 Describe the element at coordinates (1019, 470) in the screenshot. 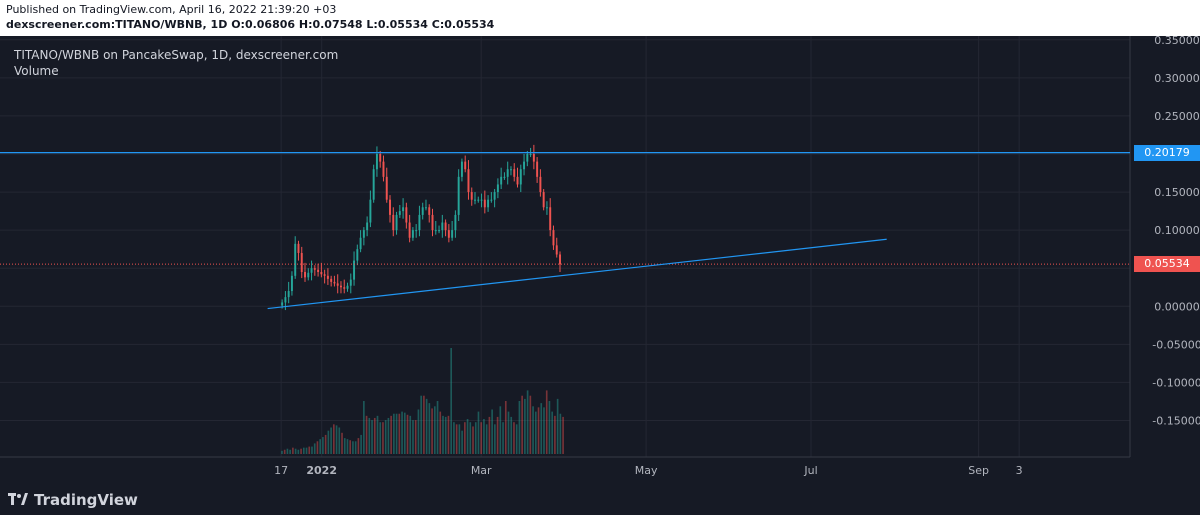

I see `x-tick-label: 3` at that location.